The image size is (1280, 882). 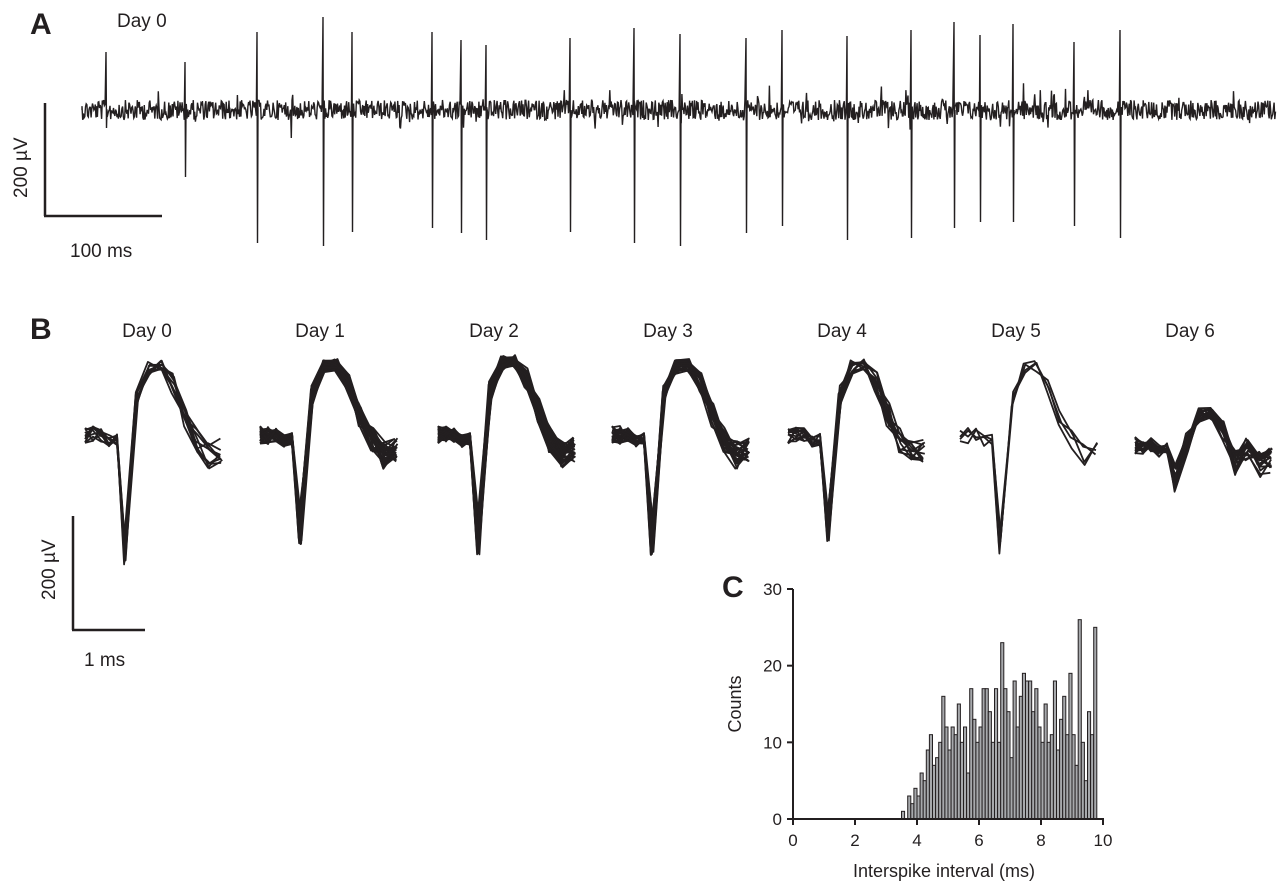 I want to click on day-label-0: Day 0, so click(x=147, y=331).